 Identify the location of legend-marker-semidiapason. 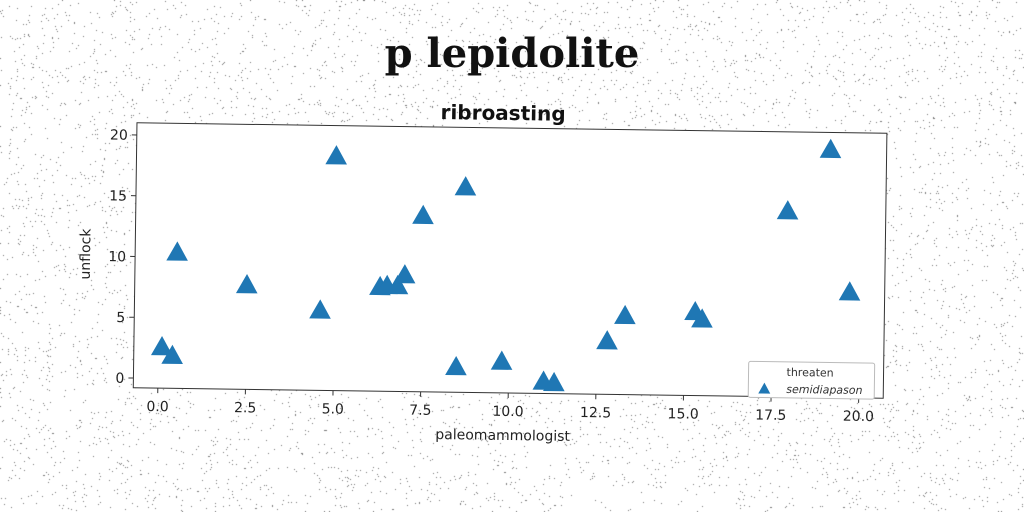
(764, 388).